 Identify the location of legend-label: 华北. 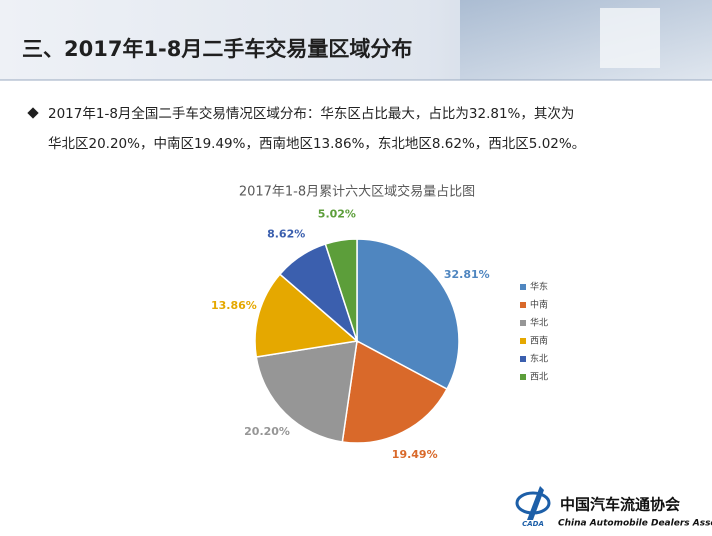
(539, 323).